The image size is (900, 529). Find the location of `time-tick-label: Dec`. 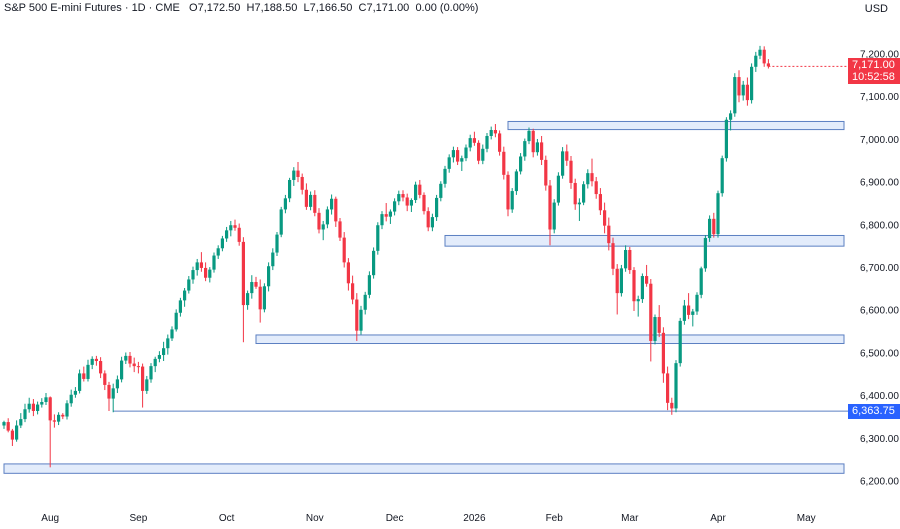

time-tick-label: Dec is located at coordinates (395, 518).